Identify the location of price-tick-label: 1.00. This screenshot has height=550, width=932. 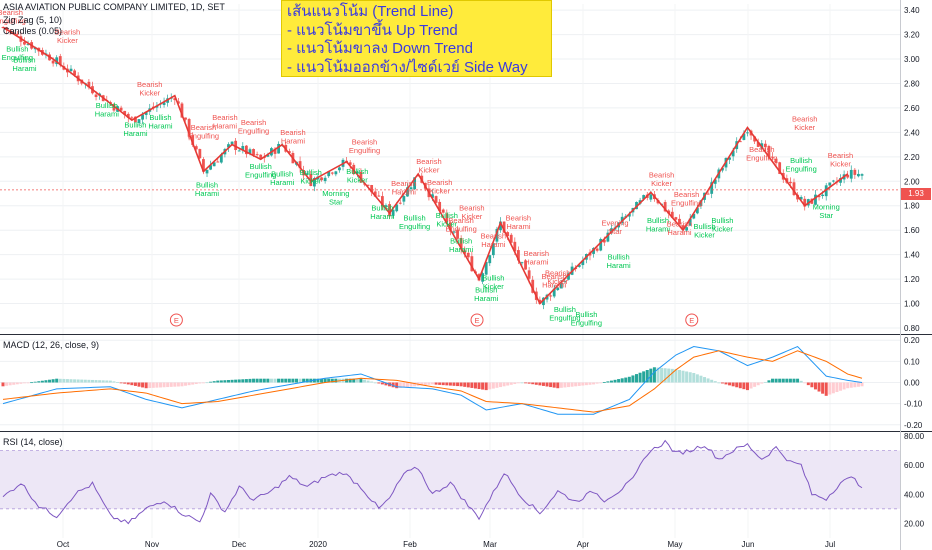
(912, 304).